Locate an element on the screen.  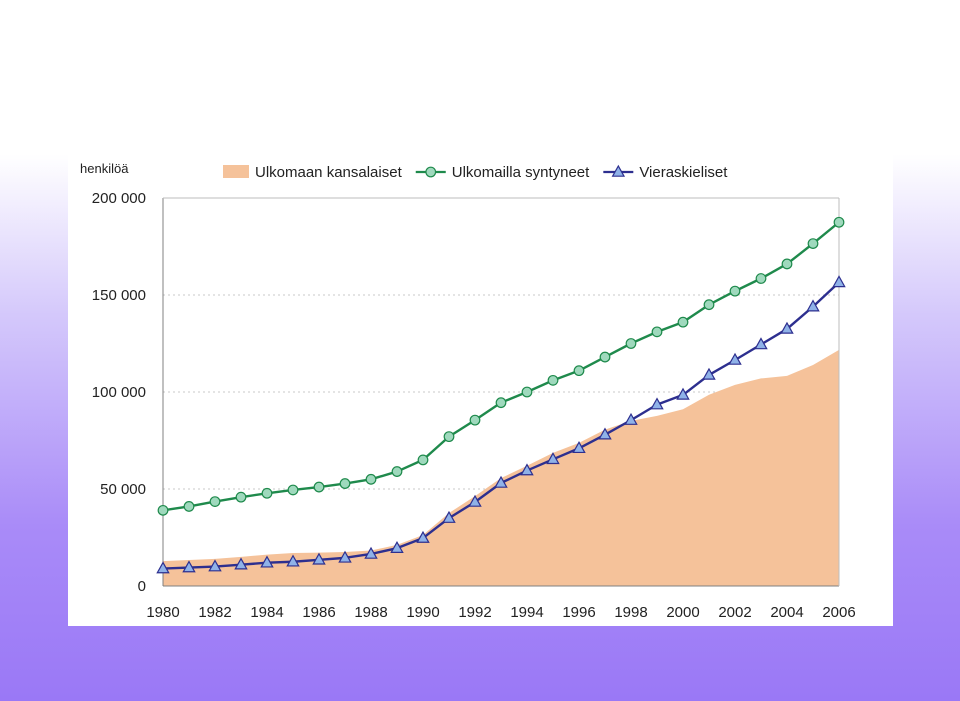
x-tick-label: 2004 is located at coordinates (786, 612).